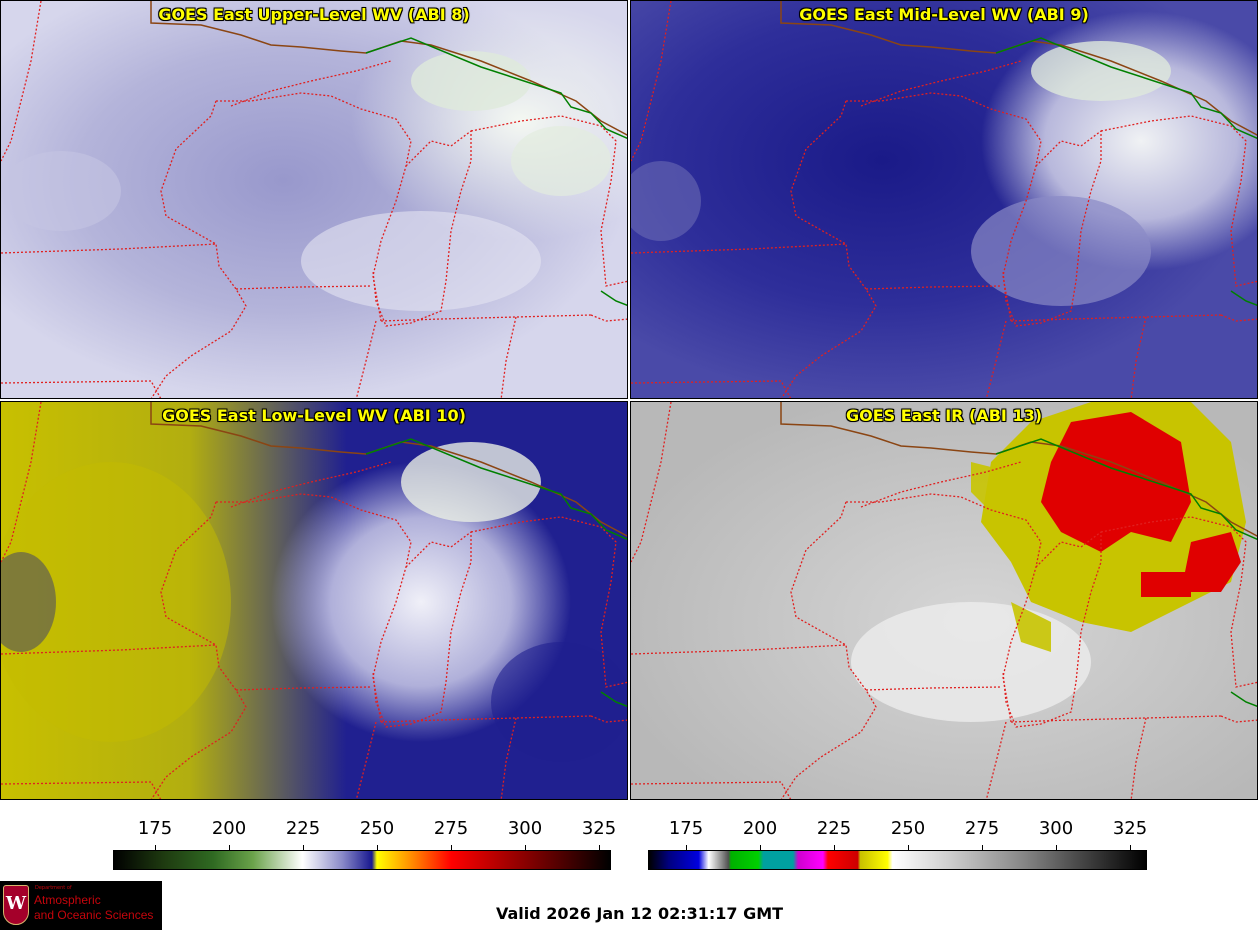 This screenshot has width=1258, height=930. Describe the element at coordinates (16, 905) in the screenshot. I see `uw-crest-icon: W` at that location.